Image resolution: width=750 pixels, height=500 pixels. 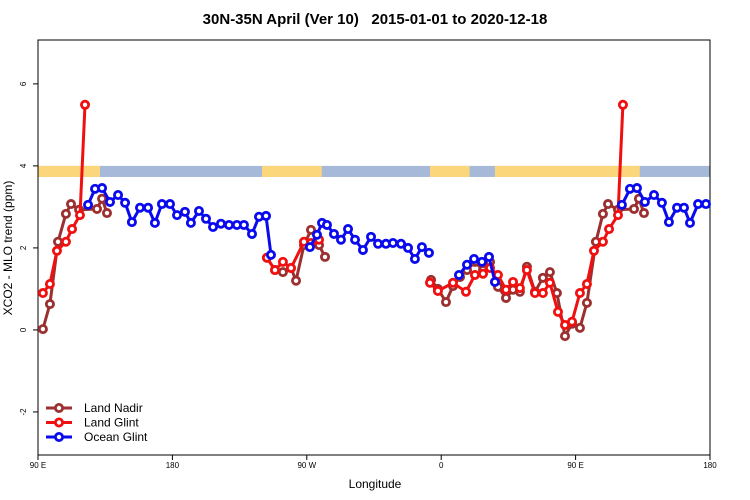 What do you see at coordinates (23, 412) in the screenshot?
I see `y-tick-label: -2` at bounding box center [23, 412].